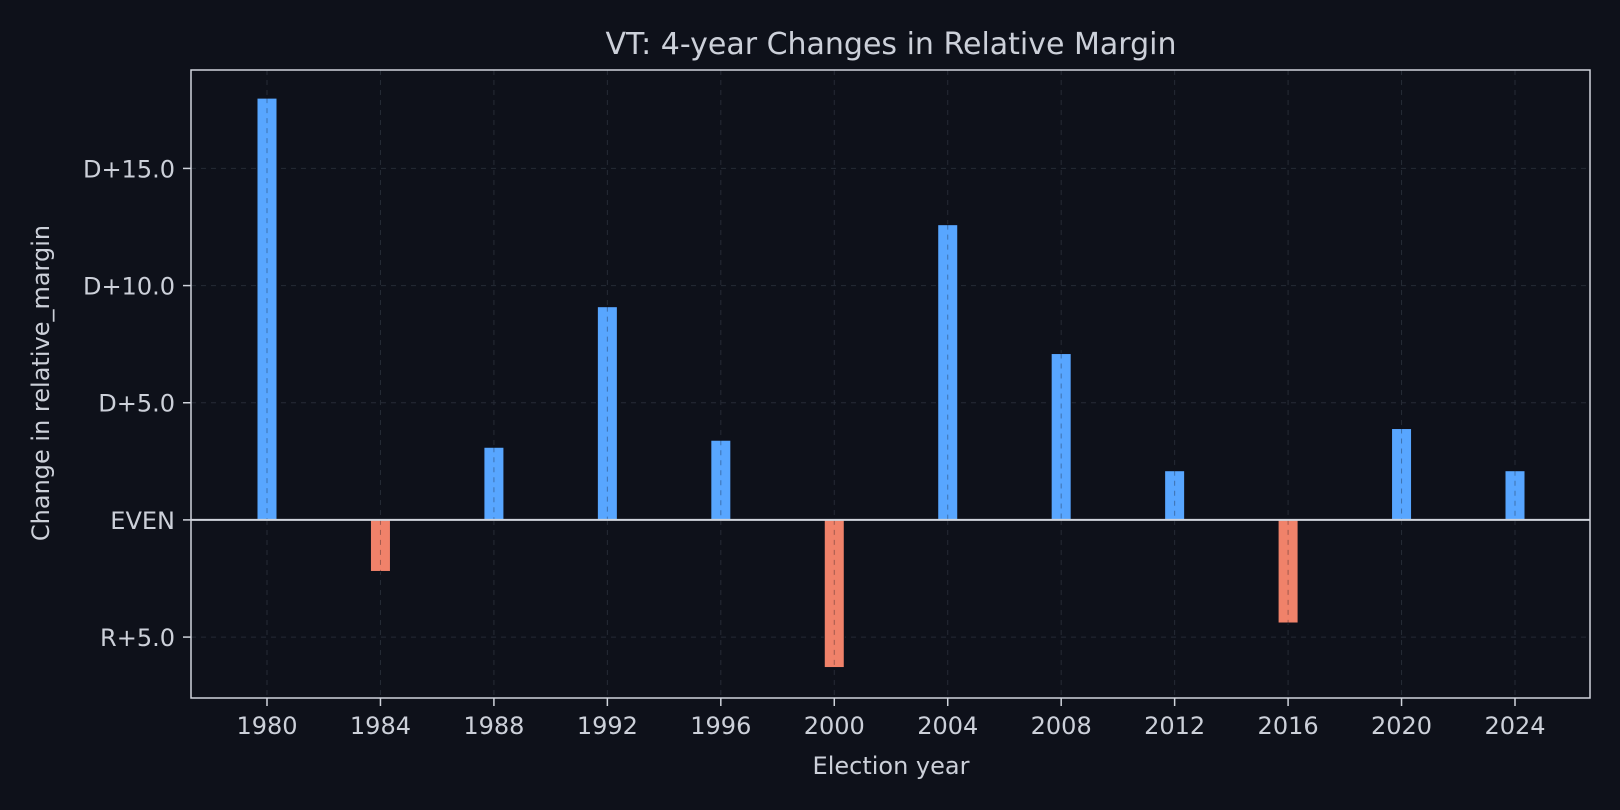 This screenshot has width=1620, height=810. Describe the element at coordinates (493, 726) in the screenshot. I see `x-tick-label: 1988` at that location.